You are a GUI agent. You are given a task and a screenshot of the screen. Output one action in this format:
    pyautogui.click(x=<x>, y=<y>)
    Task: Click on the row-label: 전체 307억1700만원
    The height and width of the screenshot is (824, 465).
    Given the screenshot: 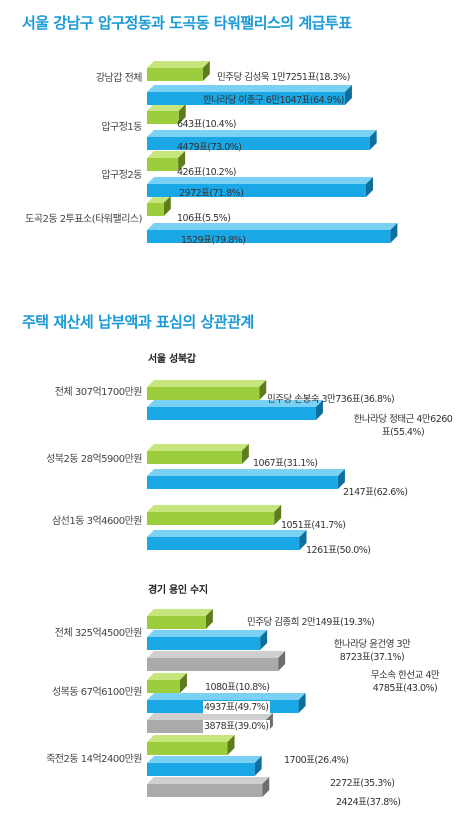 What is the action you would take?
    pyautogui.click(x=98, y=392)
    